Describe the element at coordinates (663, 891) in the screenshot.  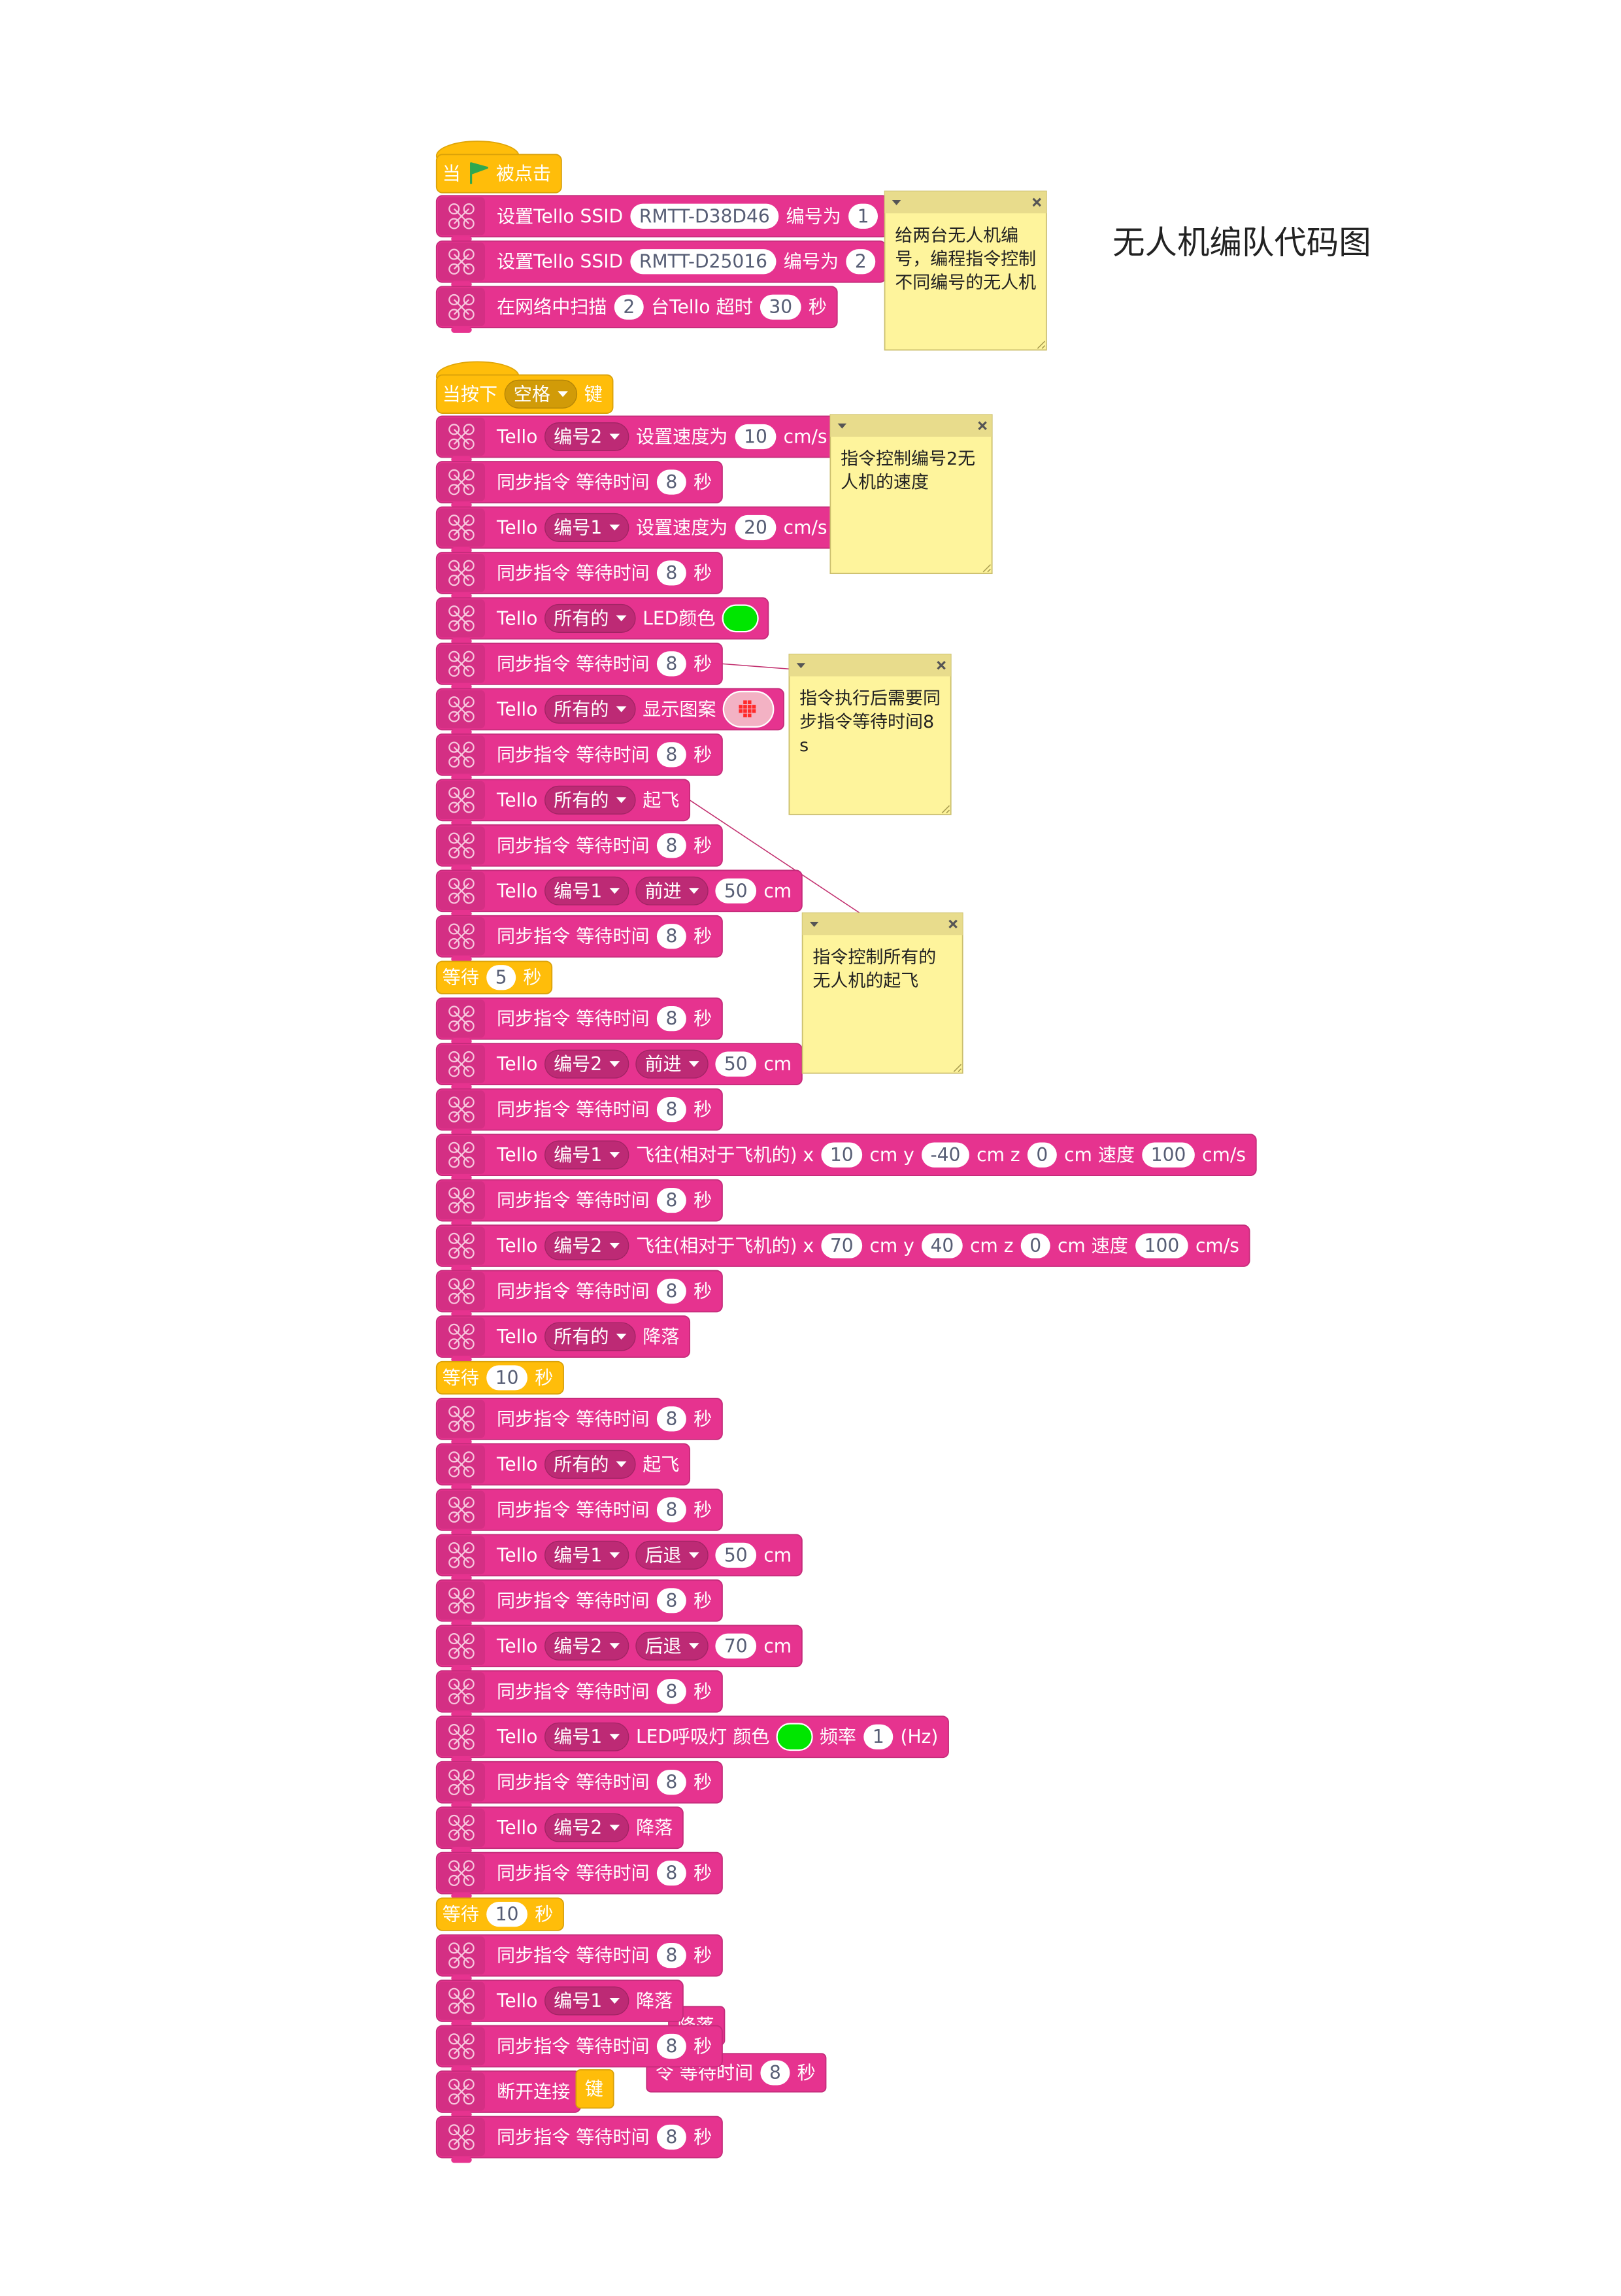
I see `dropdown-value: 前进` at that location.